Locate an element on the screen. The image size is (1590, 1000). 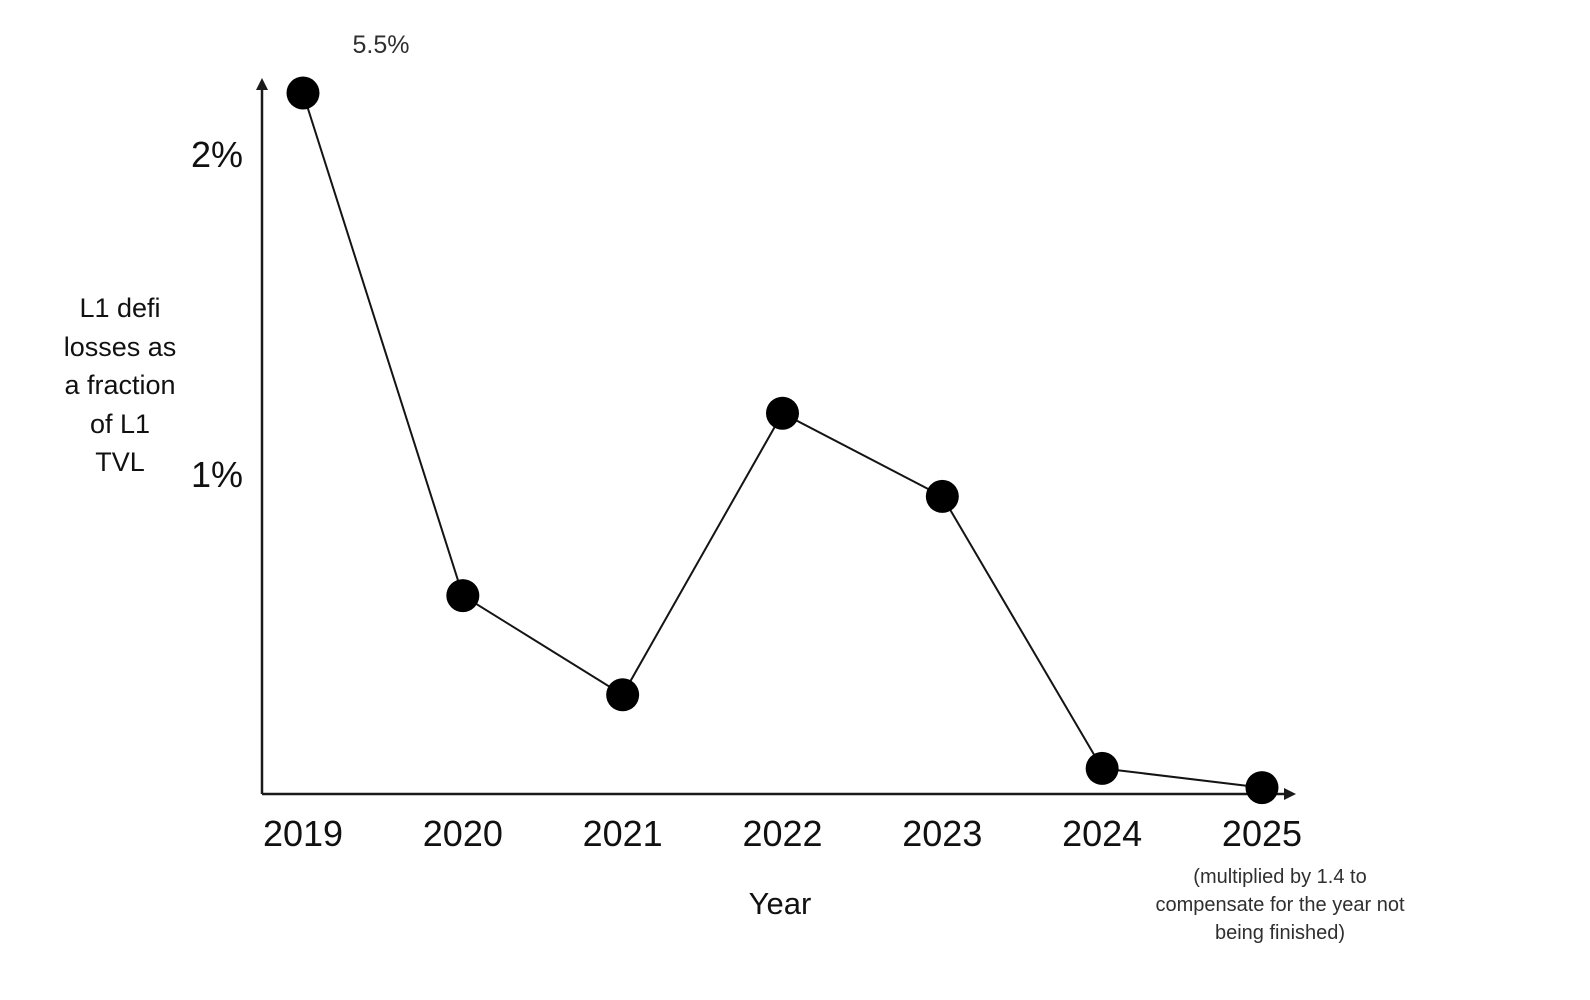
y-axis-title: L1 defi losses as a fraction of L1 TVL is located at coordinates (120, 385).